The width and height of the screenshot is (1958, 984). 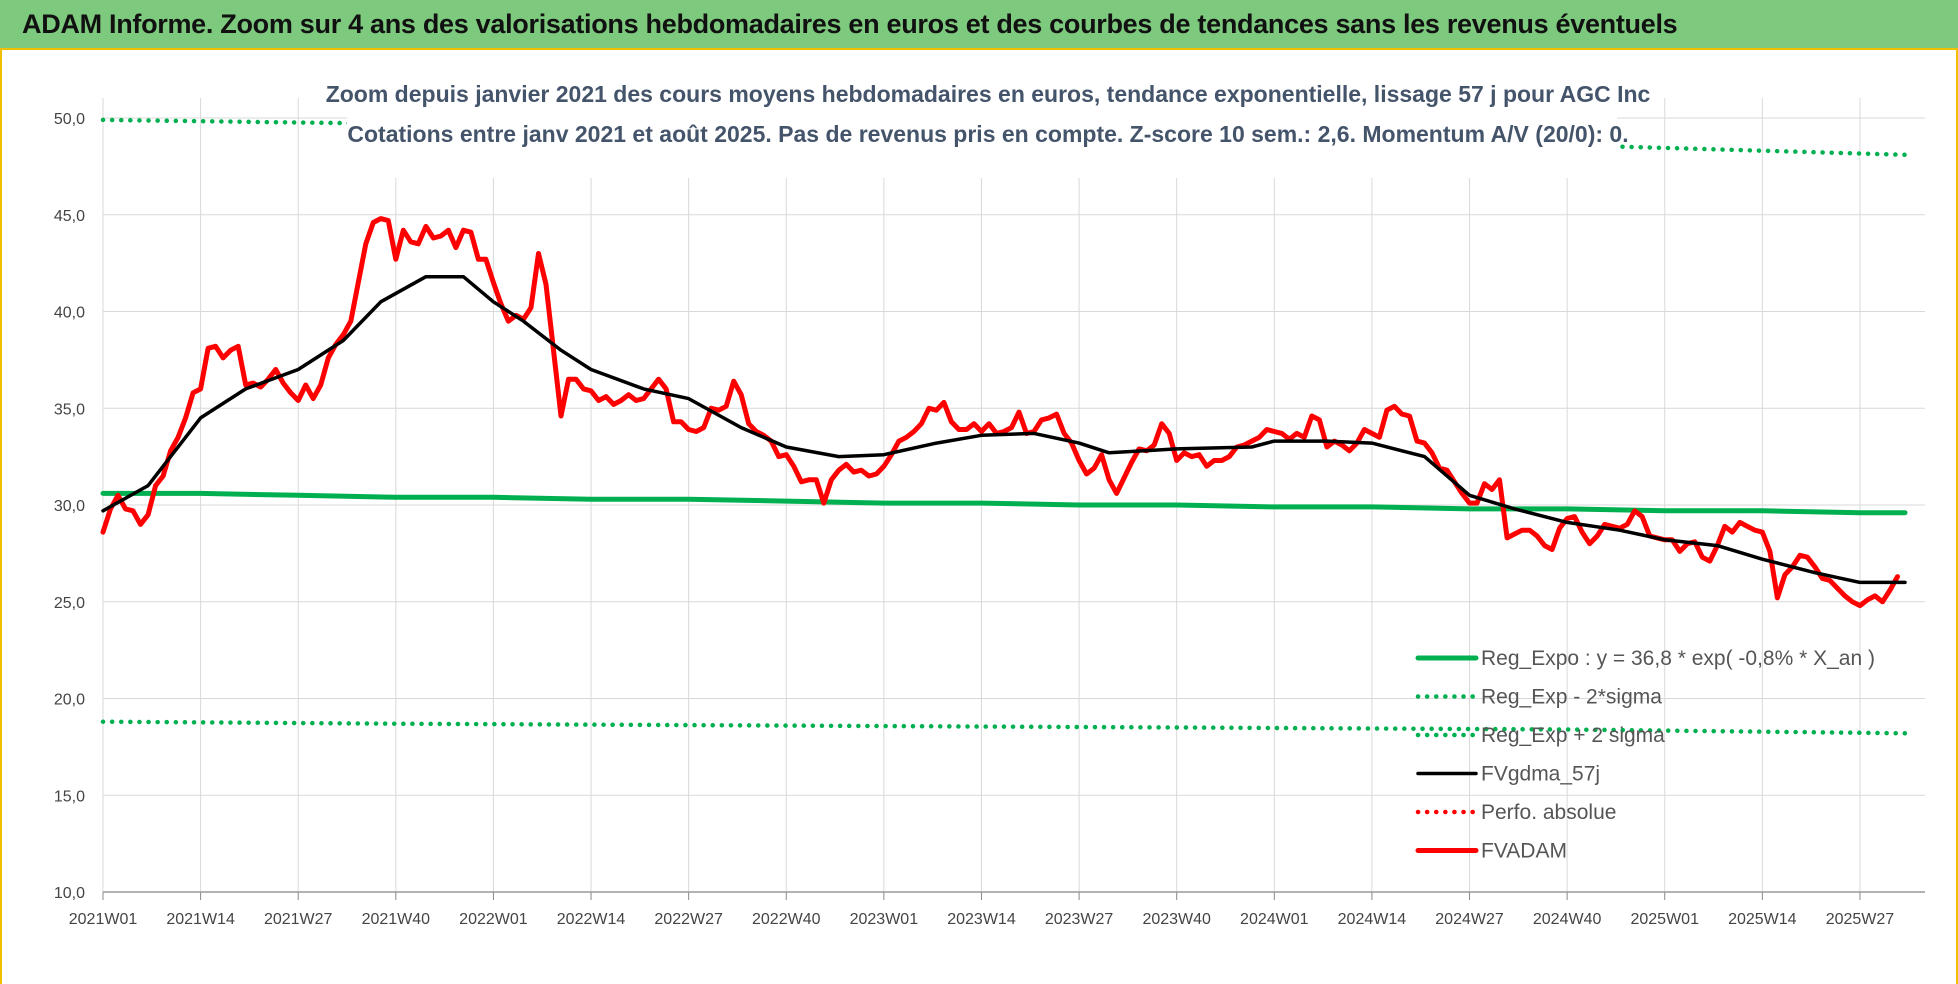 What do you see at coordinates (69, 700) in the screenshot?
I see `y-tick-label: 20,0` at bounding box center [69, 700].